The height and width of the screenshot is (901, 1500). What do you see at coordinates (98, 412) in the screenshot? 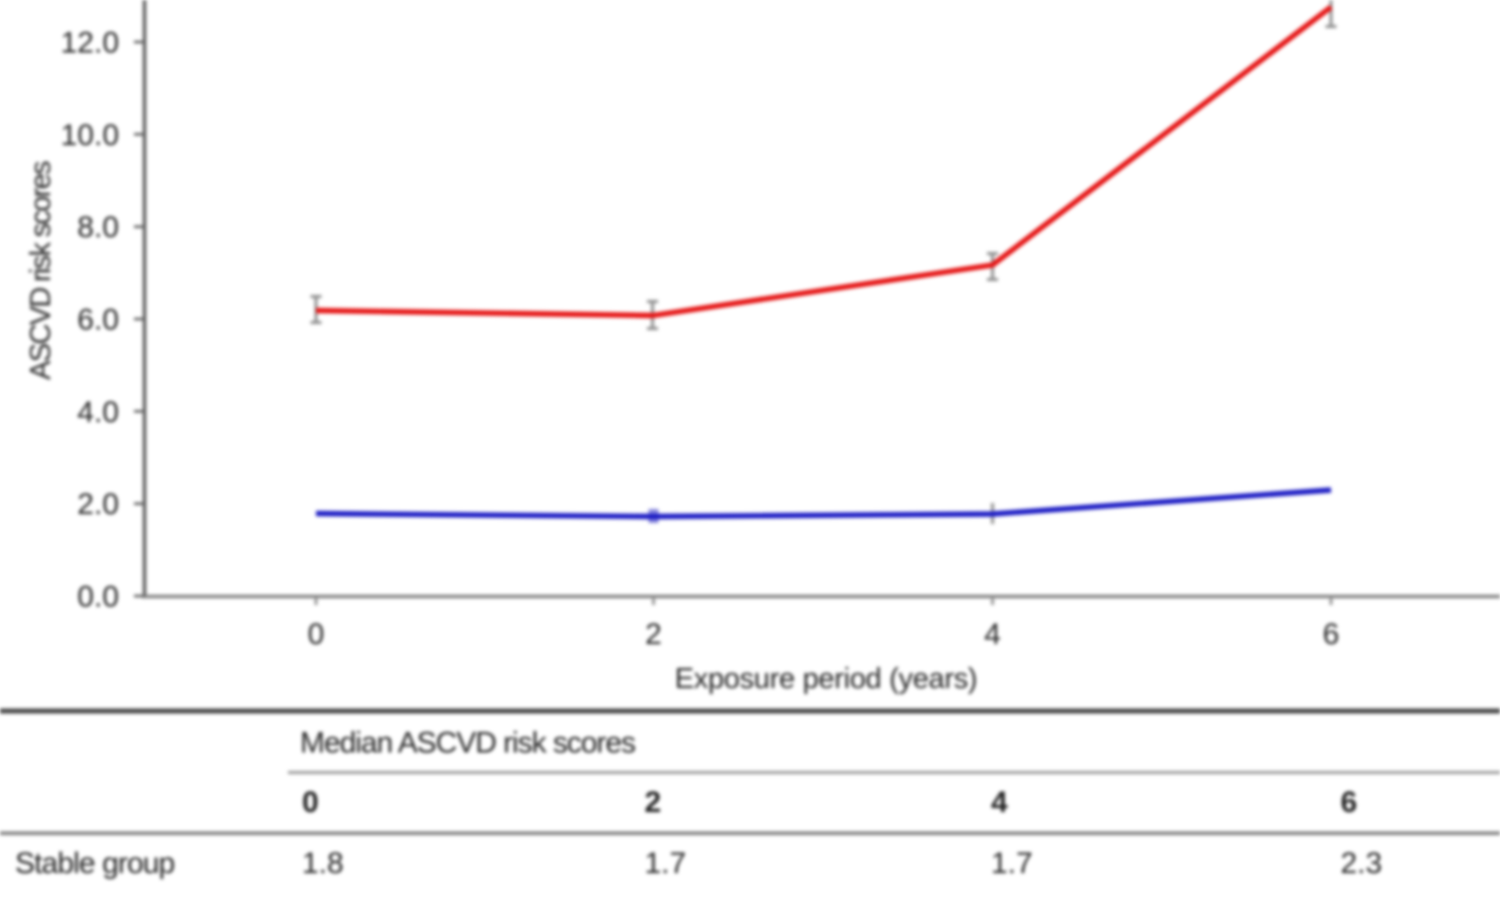
I see `svg-text: 4.0` at bounding box center [98, 412].